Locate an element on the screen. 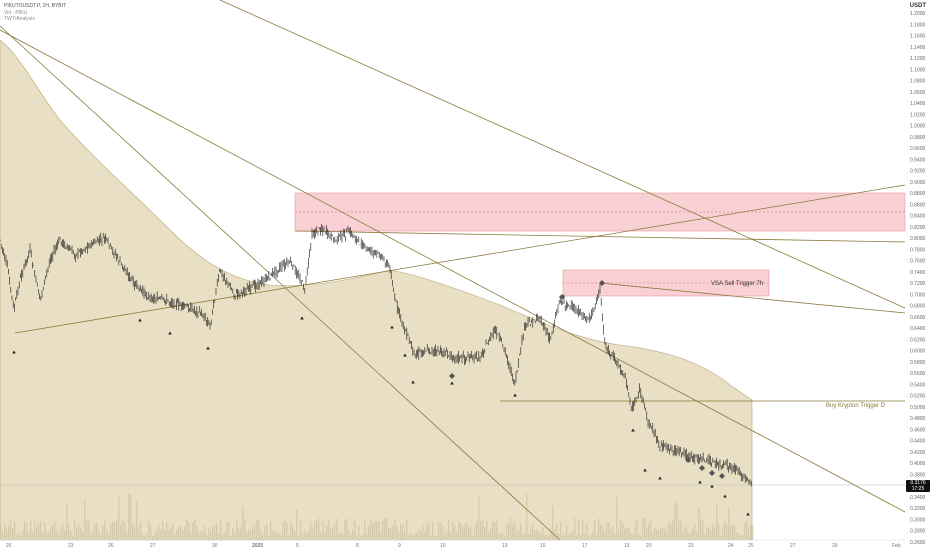 Image resolution: width=932 pixels, height=555 pixels. price-tick-label: 0.5000 is located at coordinates (918, 408).